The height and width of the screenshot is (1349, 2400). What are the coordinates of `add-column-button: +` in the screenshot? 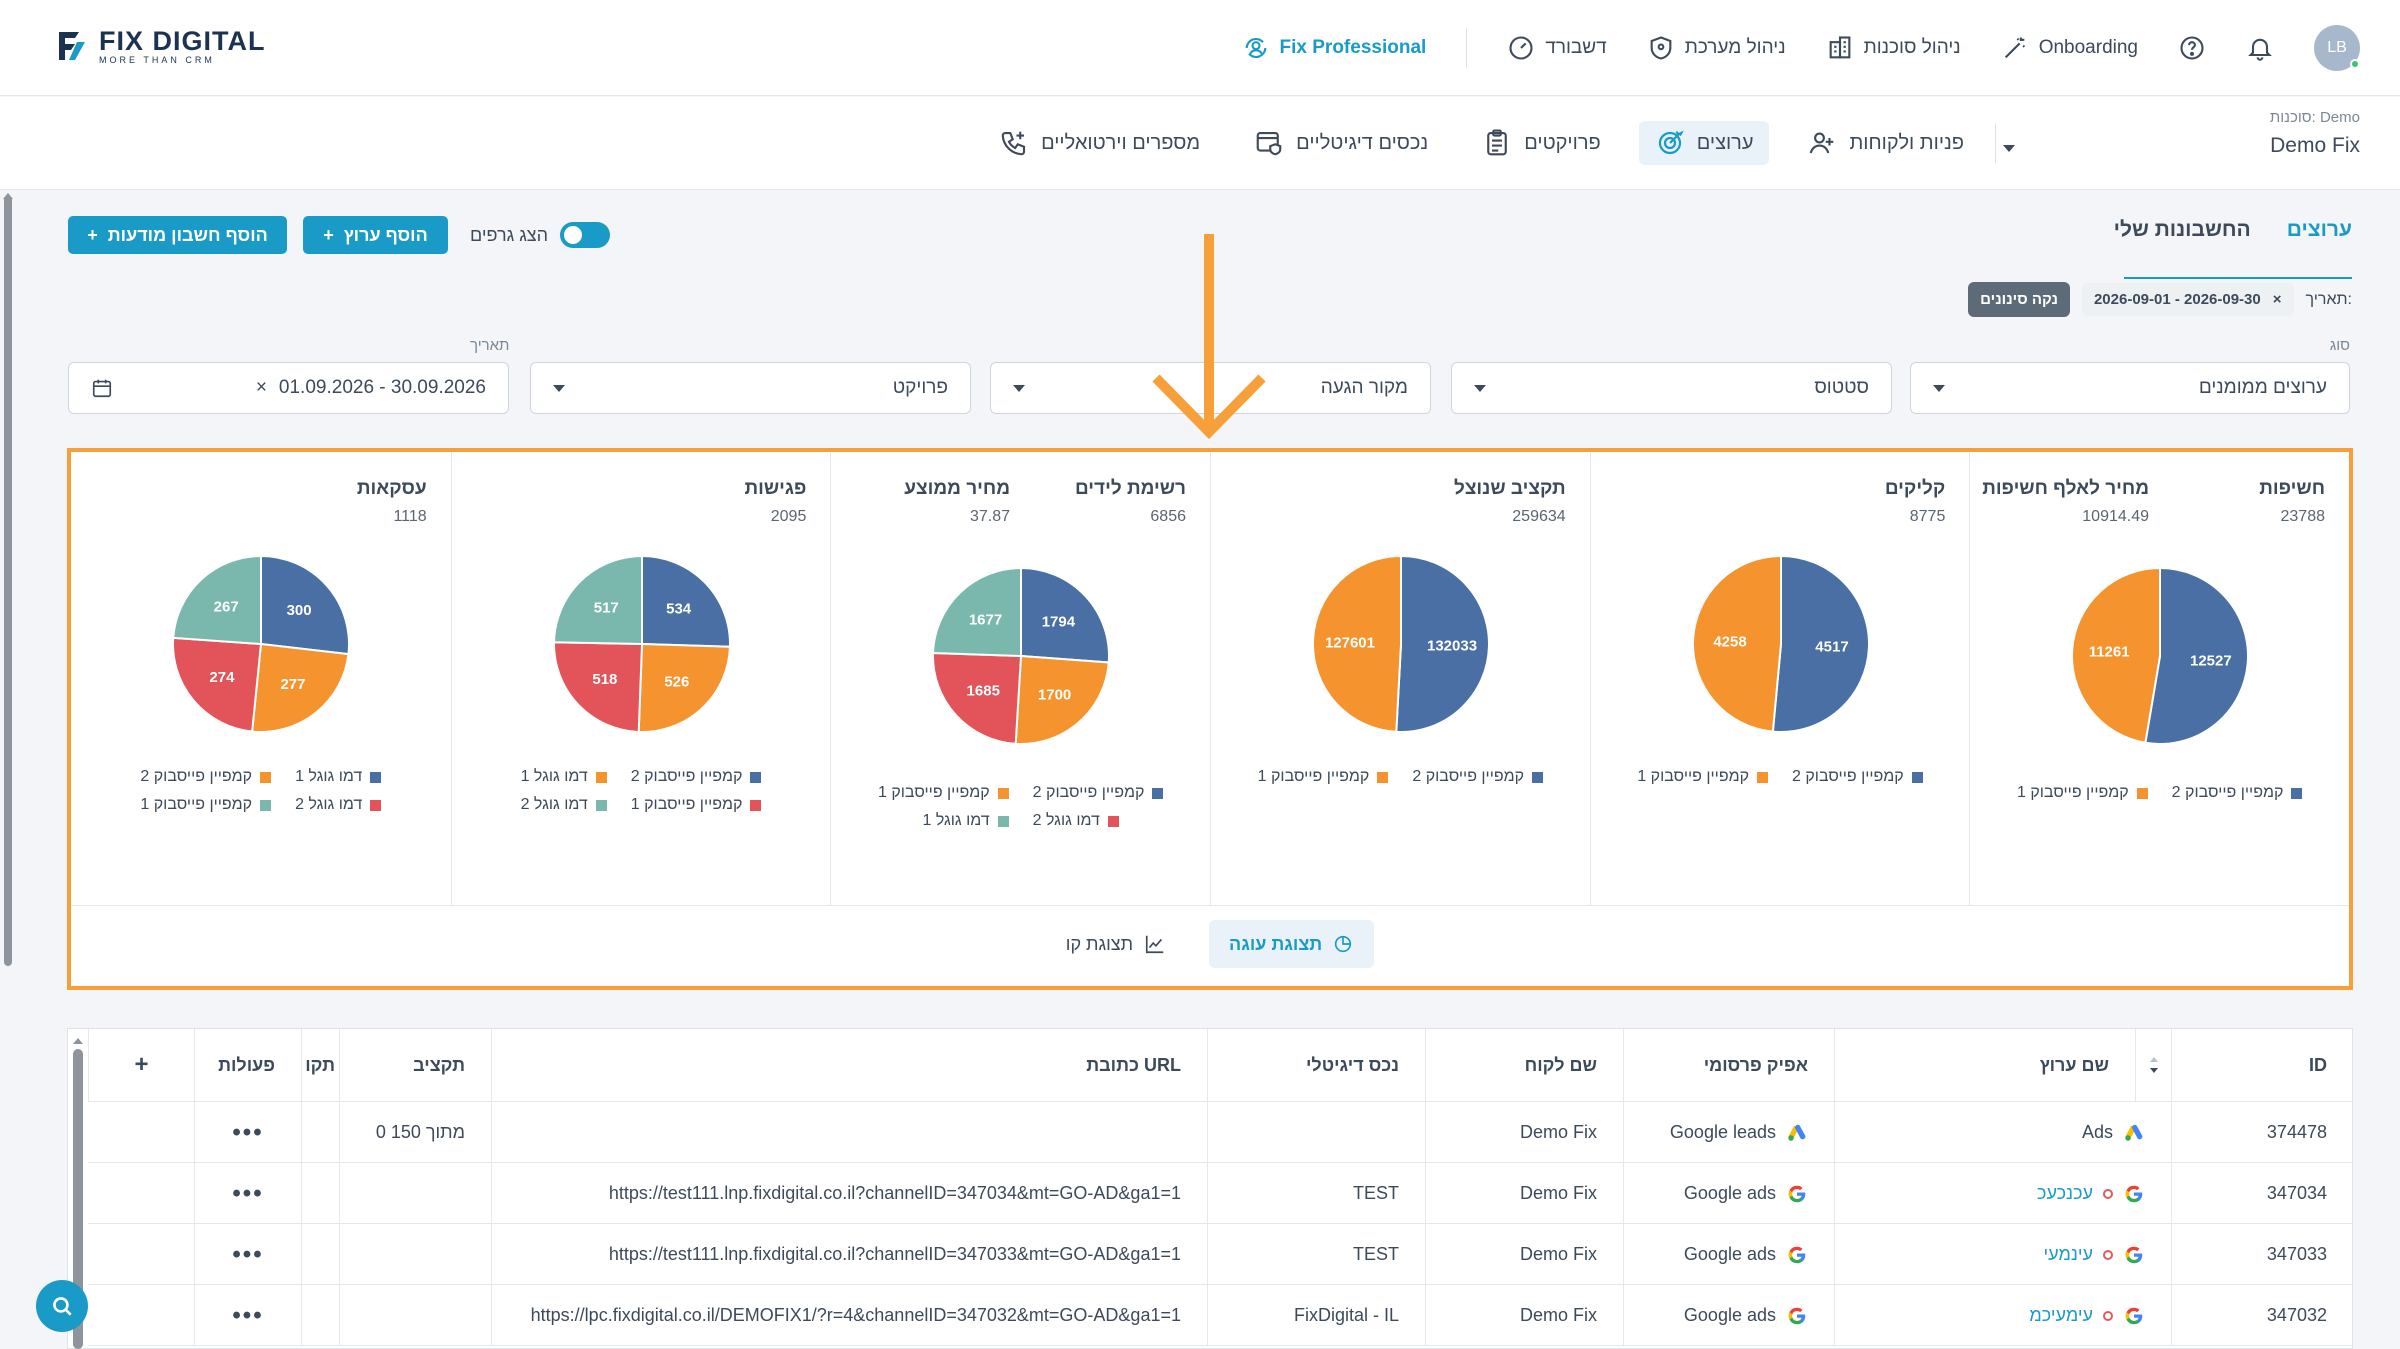 It's located at (141, 1065).